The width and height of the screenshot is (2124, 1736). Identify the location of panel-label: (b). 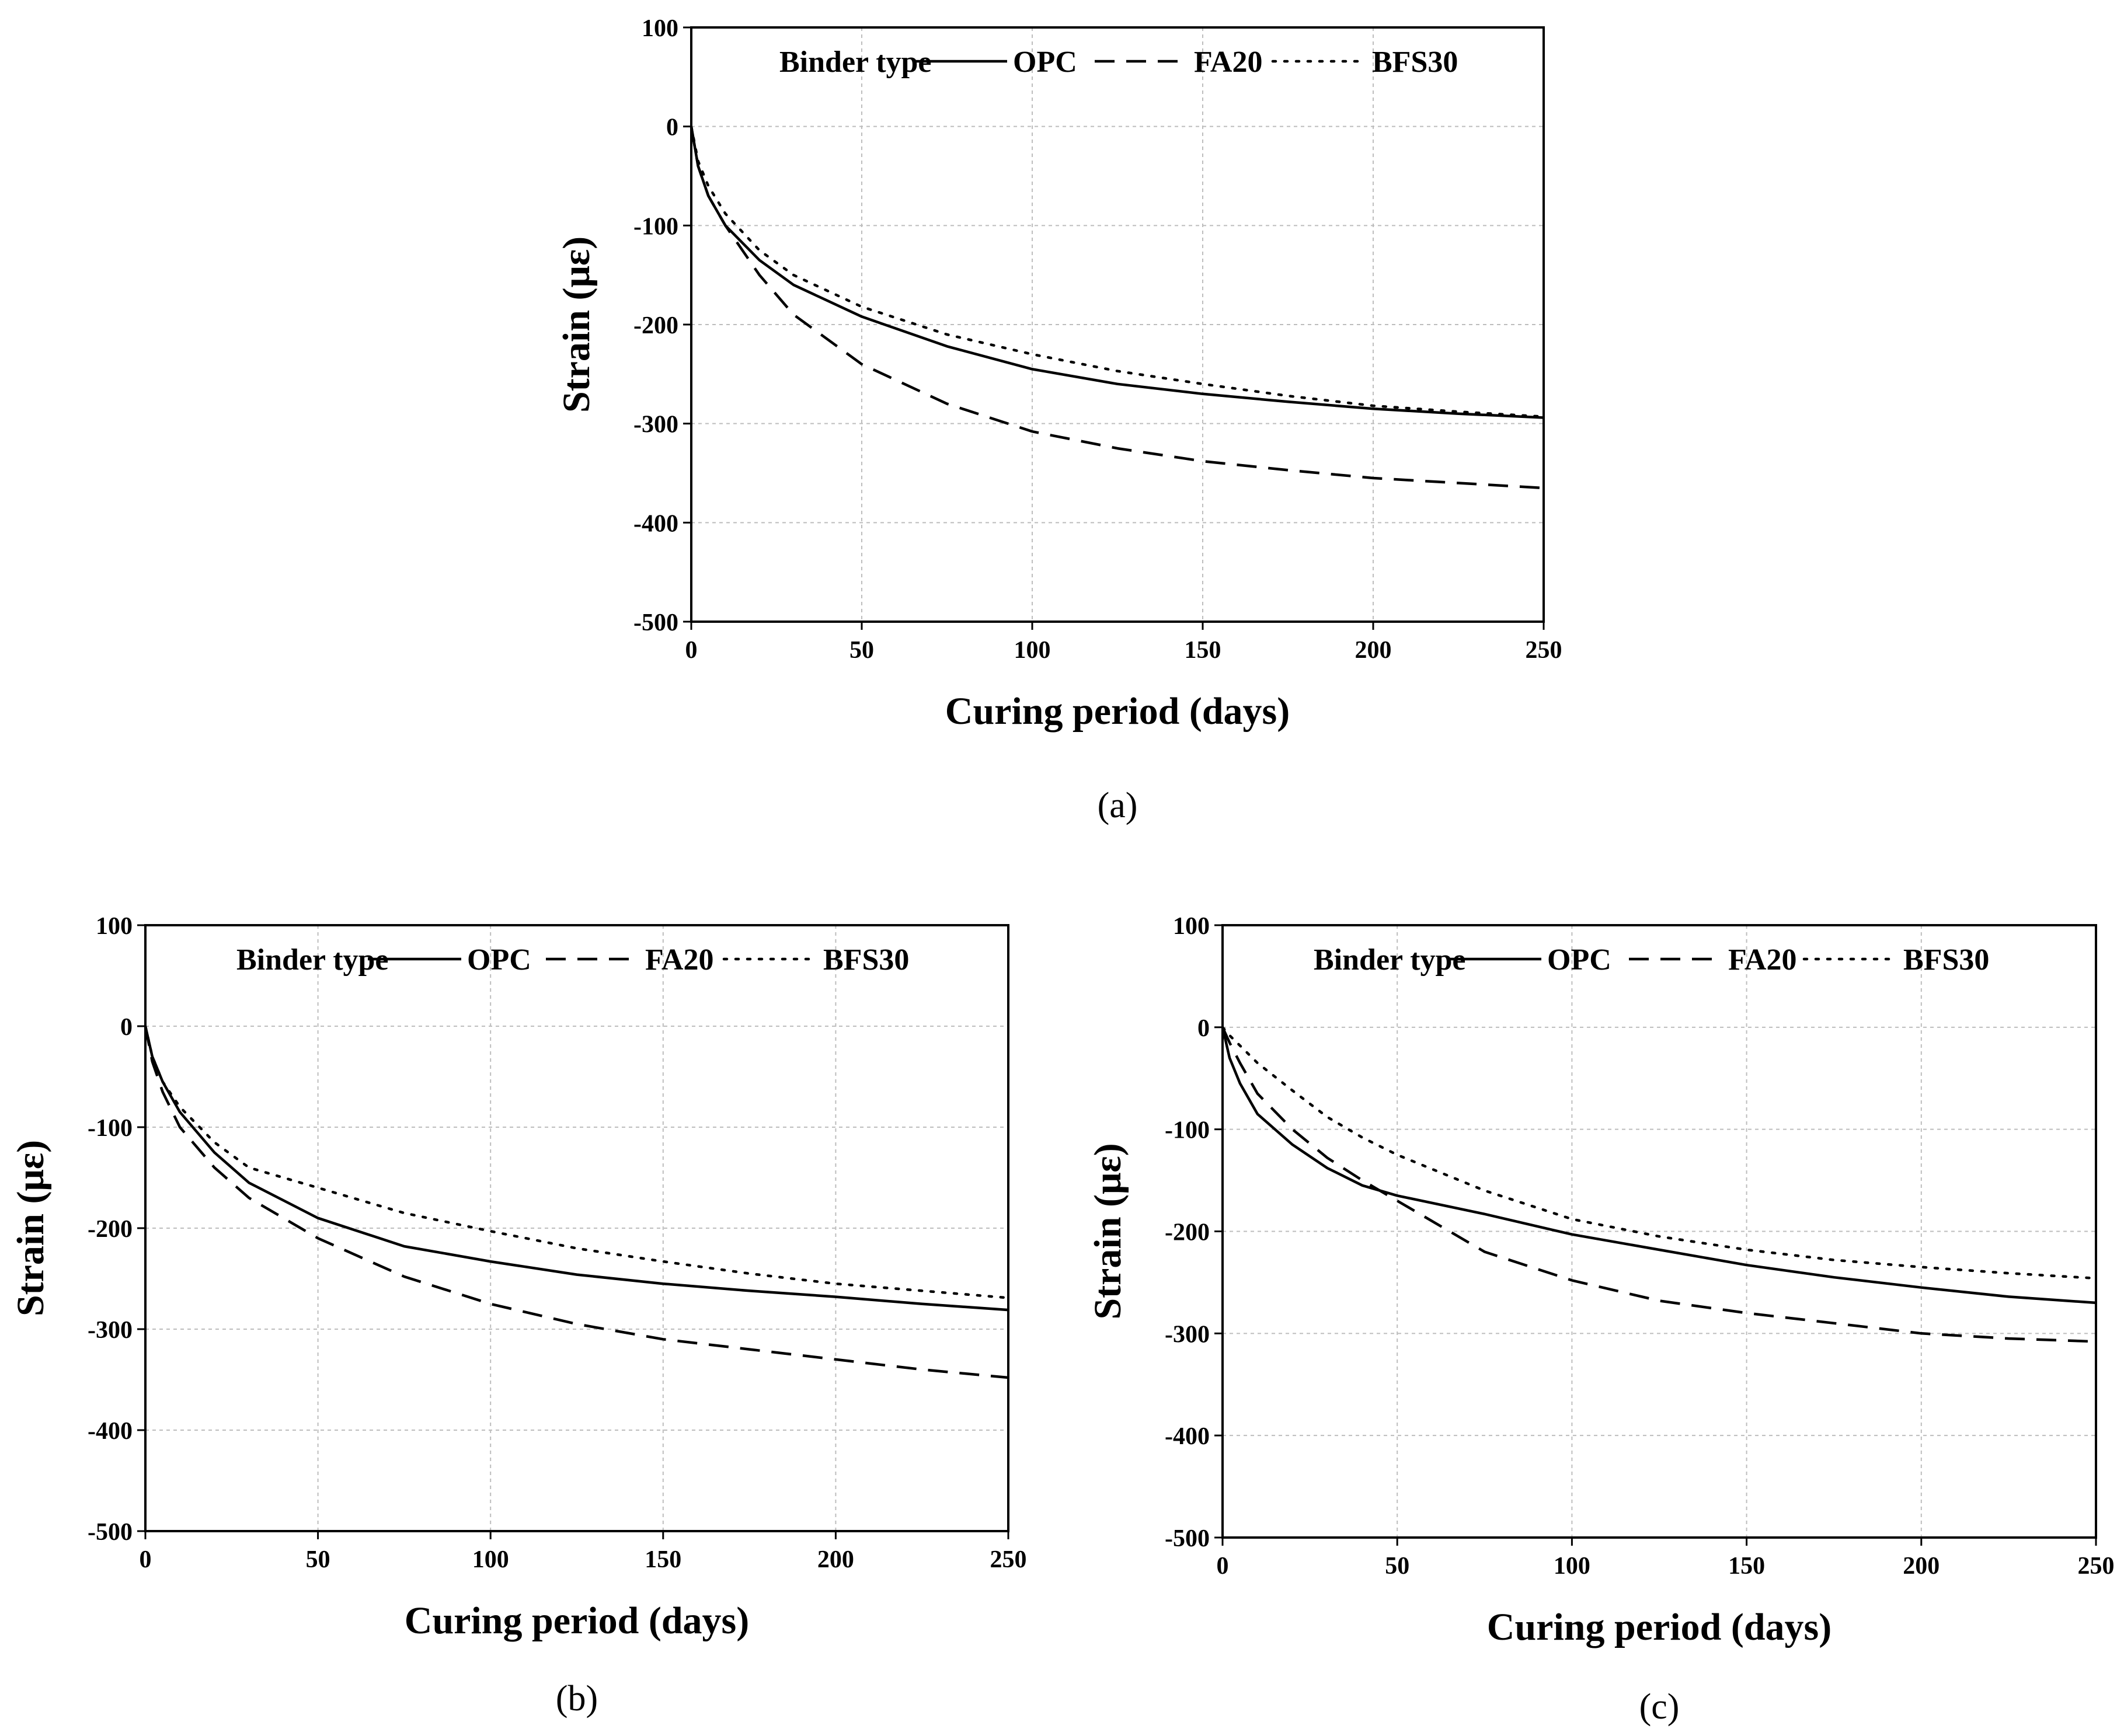
(577, 1698).